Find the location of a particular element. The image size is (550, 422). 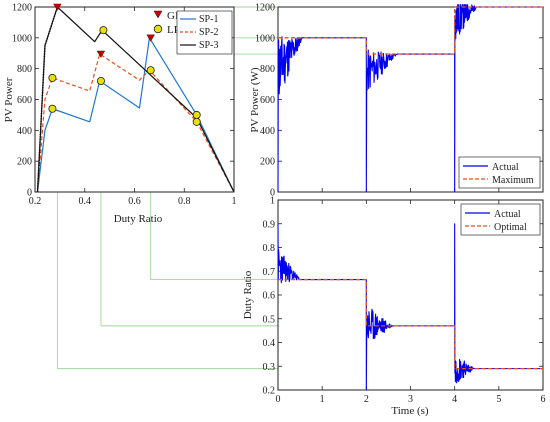

pv-power-ylabel: PV Power (W) is located at coordinates (255, 100).